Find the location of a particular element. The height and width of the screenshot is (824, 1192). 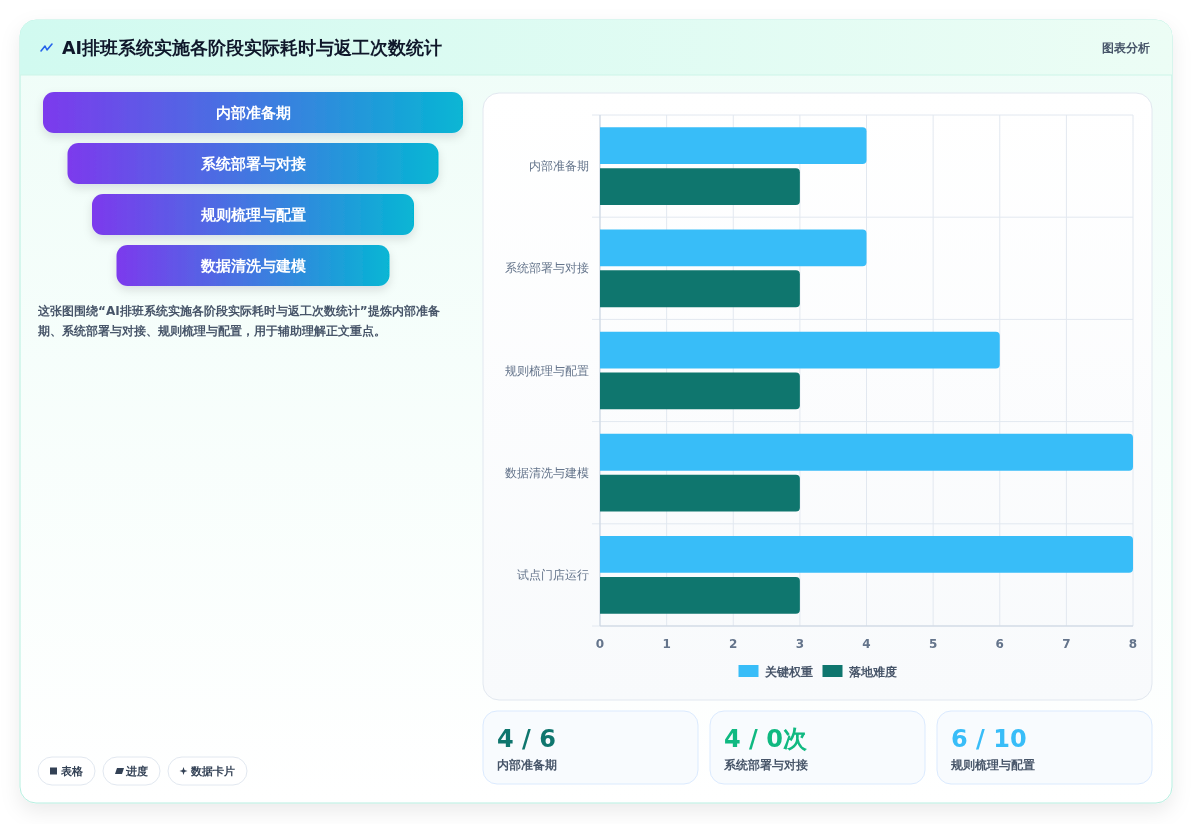

text: AI排班系统实施各阶段实际耗时与返工次数统计 is located at coordinates (252, 48).